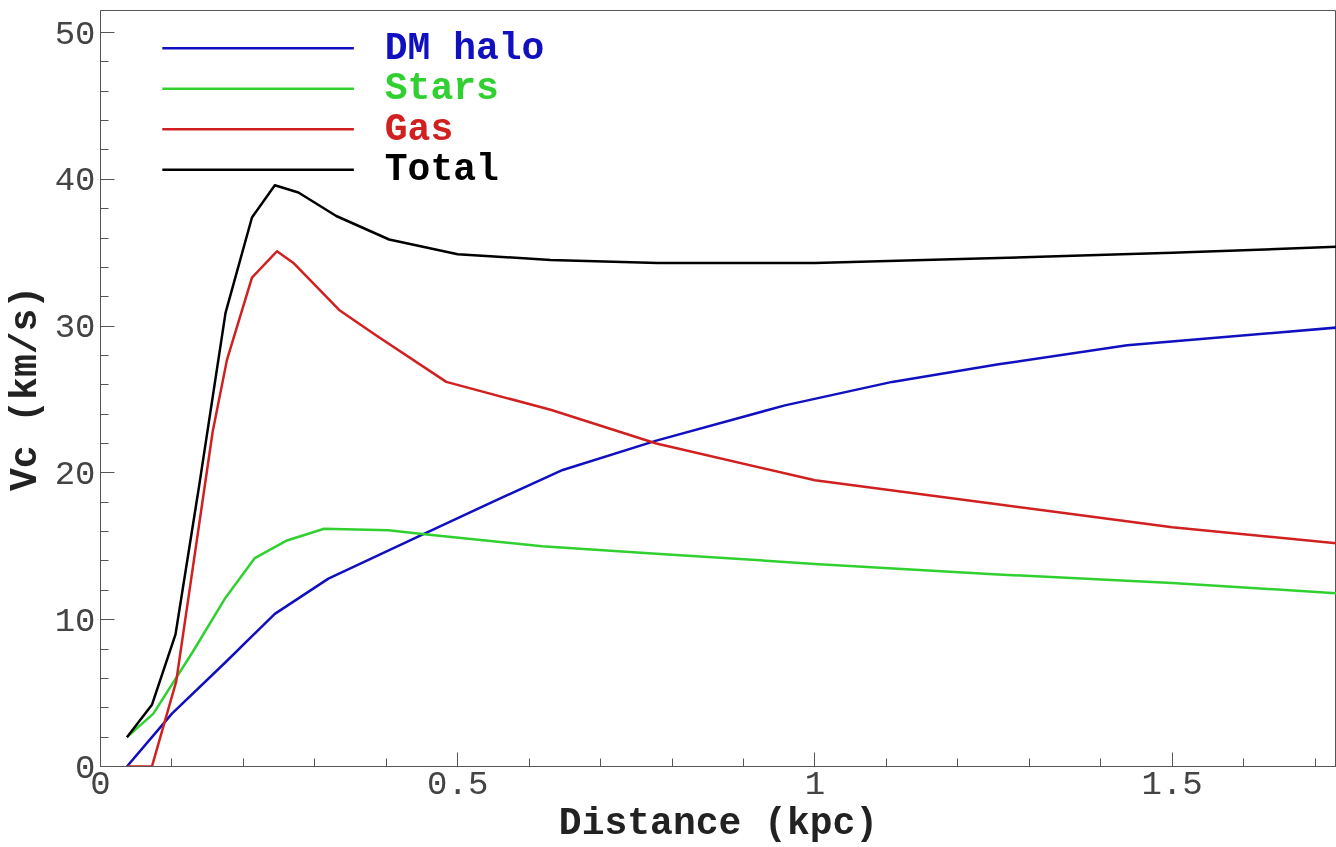 This screenshot has width=1336, height=847. What do you see at coordinates (75, 181) in the screenshot?
I see `y-tick-label: 40` at bounding box center [75, 181].